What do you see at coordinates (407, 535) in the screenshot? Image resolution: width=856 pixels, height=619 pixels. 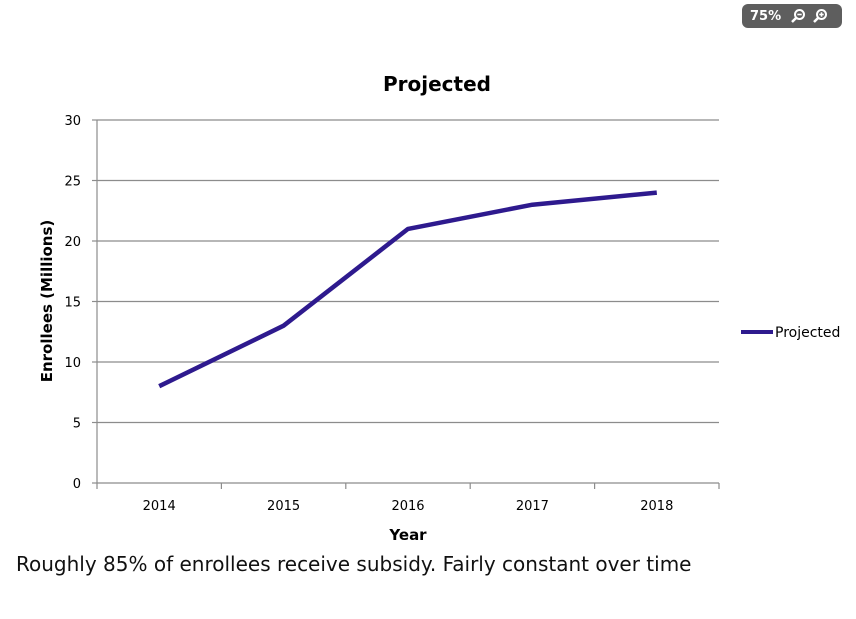 I see `x-axis-label: Year` at bounding box center [407, 535].